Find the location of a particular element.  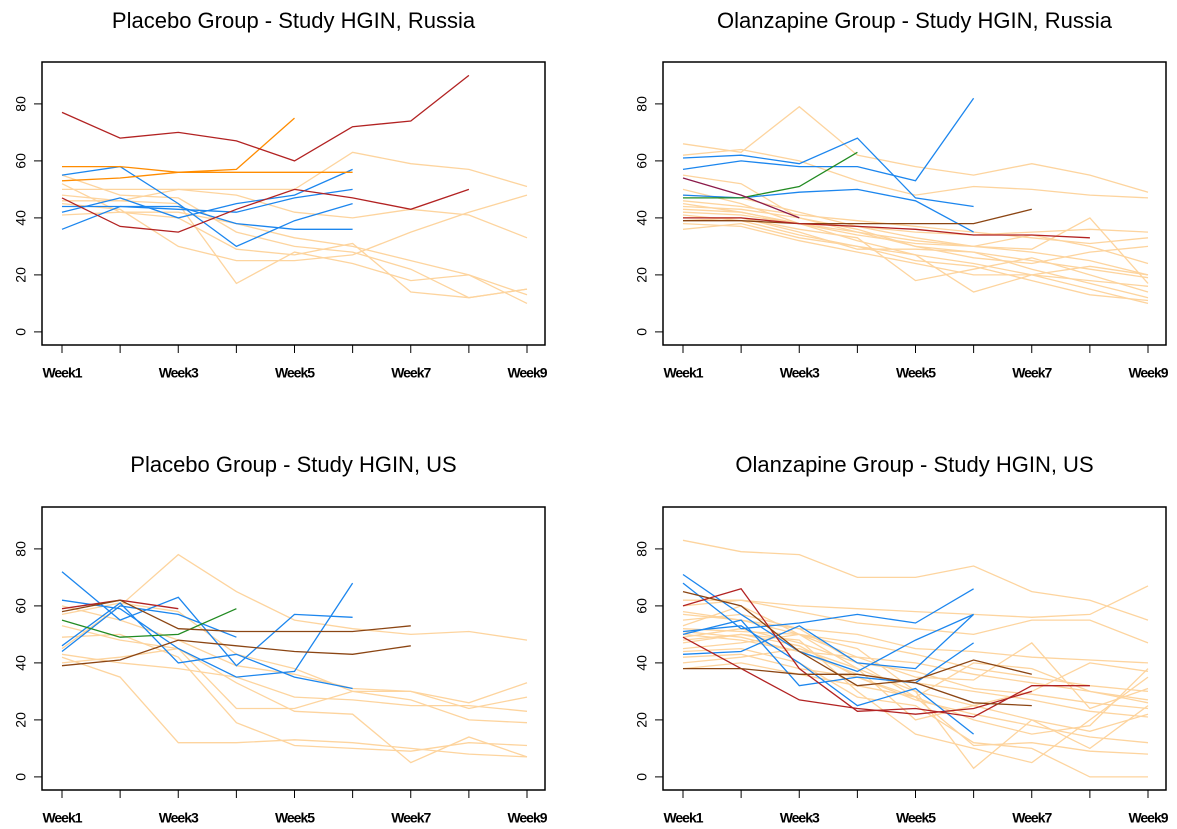

chart-title: Placebo Group - Study HGIN, Russia is located at coordinates (294, 20).